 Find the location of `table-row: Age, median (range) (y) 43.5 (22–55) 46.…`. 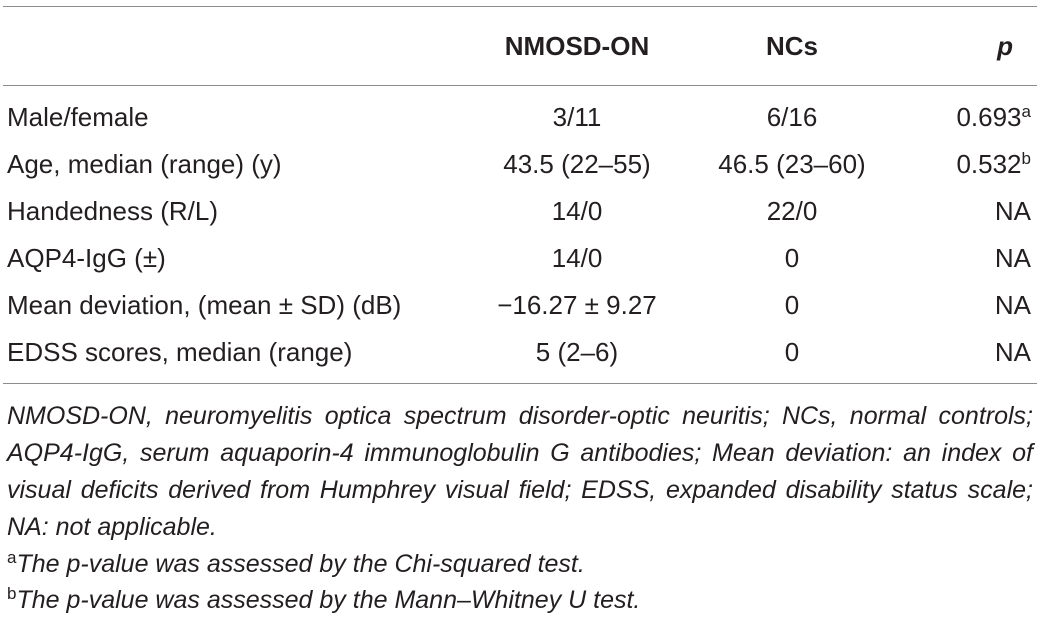

table-row: Age, median (range) (y) 43.5 (22–55) 46.… is located at coordinates (520, 164).